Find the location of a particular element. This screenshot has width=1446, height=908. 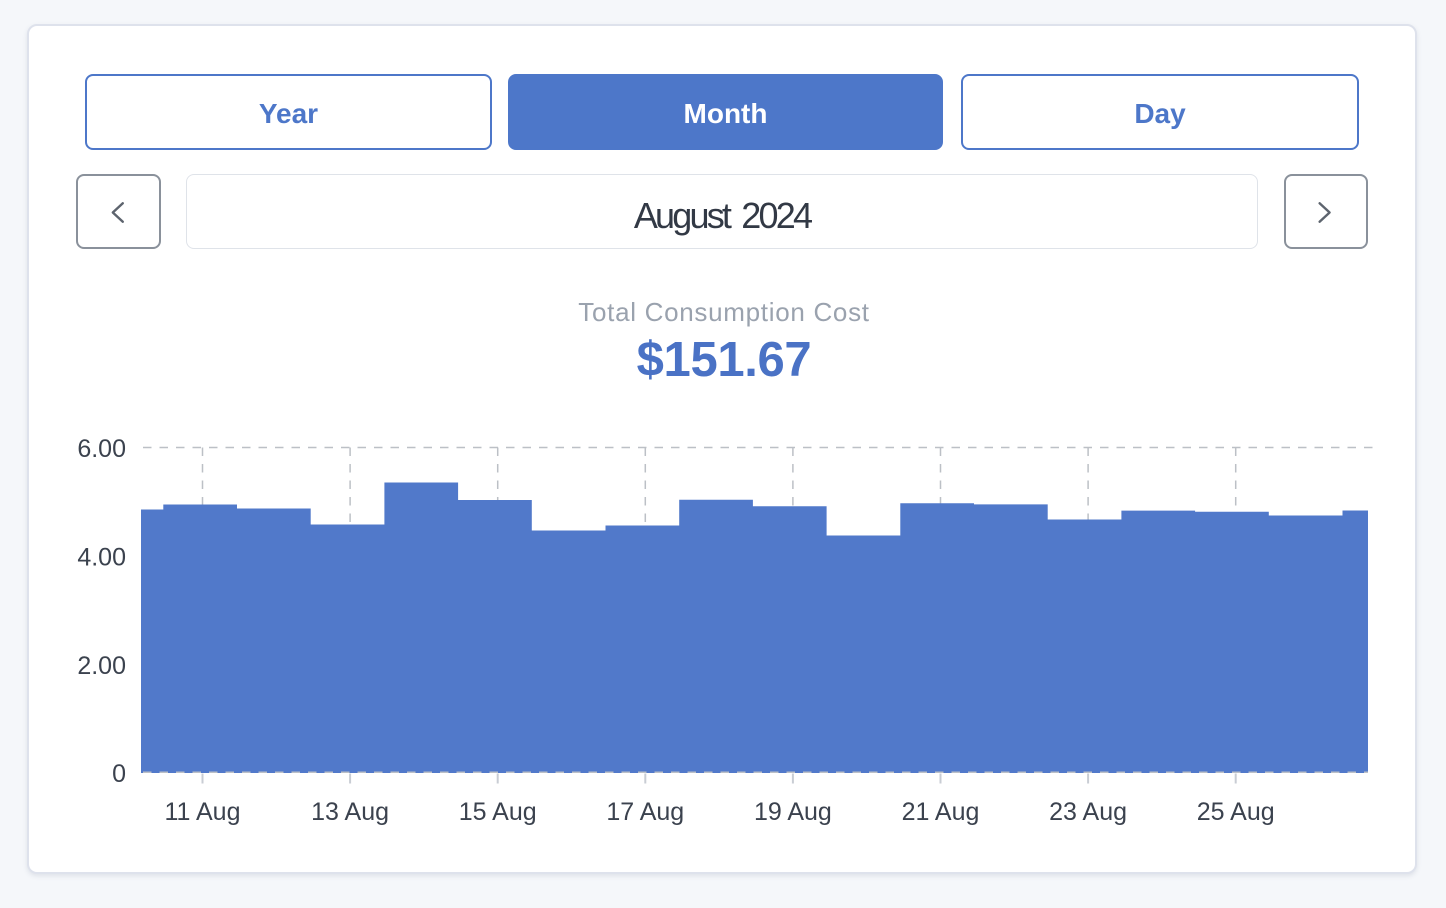

svg-text: 21 Aug is located at coordinates (941, 812).